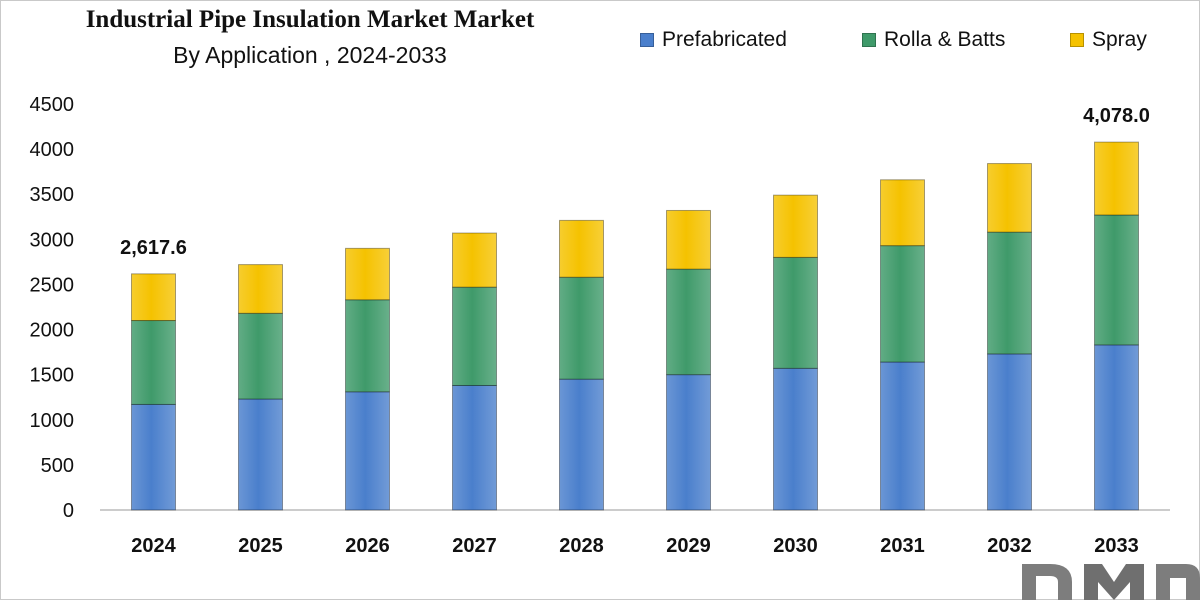 The width and height of the screenshot is (1200, 600). Describe the element at coordinates (1116, 546) in the screenshot. I see `x-tick-label: 2033` at that location.